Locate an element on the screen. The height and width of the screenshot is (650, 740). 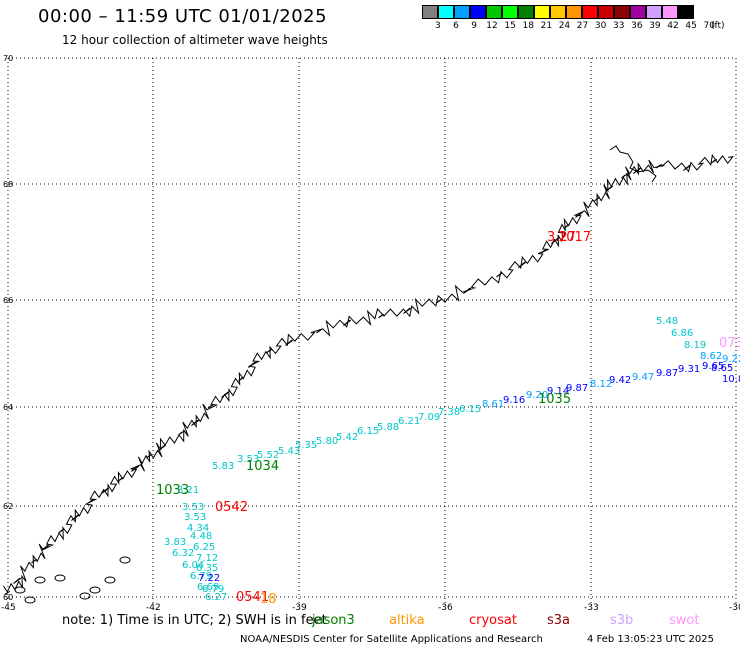
track-value-label: 1035 is located at coordinates (554, 399).